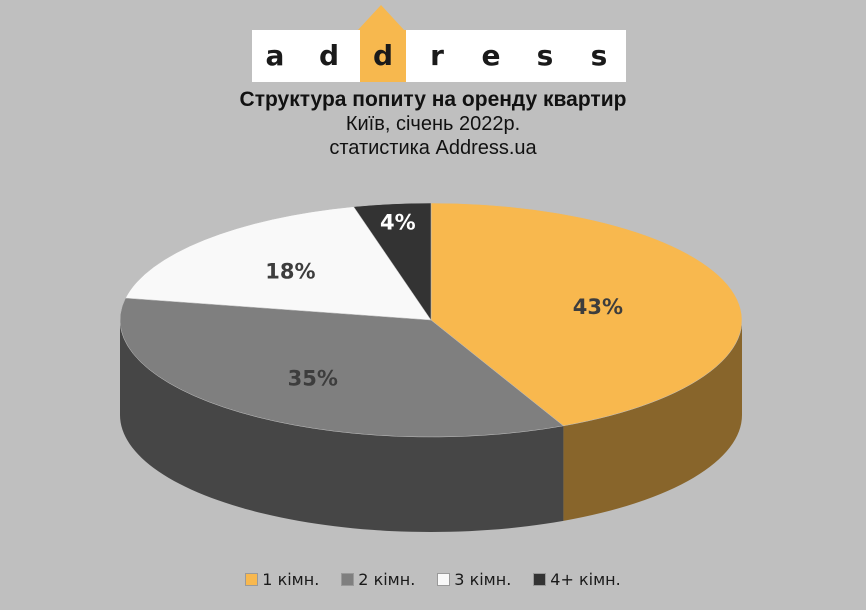 This screenshot has height=610, width=866. What do you see at coordinates (483, 579) in the screenshot?
I see `legend-label-3: 3 кімн.` at bounding box center [483, 579].